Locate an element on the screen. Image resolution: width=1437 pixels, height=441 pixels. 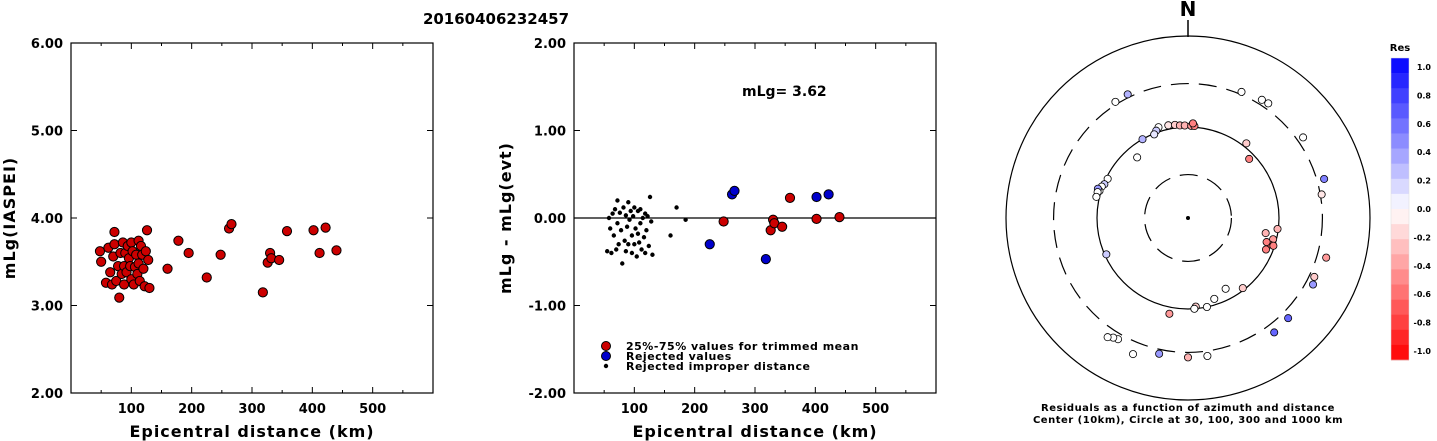
colorbar-tick-label: 0.4 is located at coordinates (1424, 152).